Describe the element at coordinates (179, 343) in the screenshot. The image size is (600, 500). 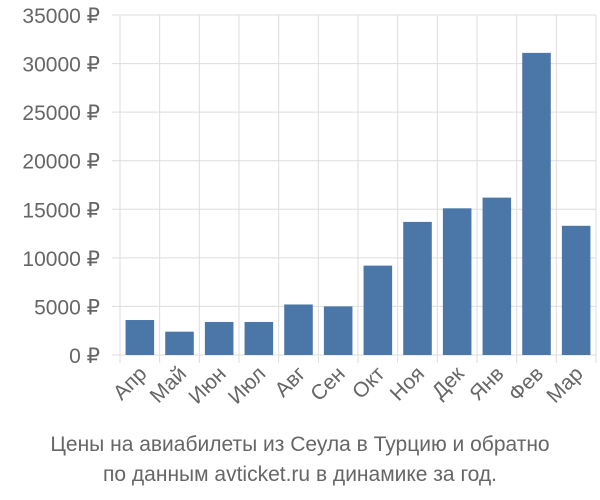
I see `bar-Май` at that location.